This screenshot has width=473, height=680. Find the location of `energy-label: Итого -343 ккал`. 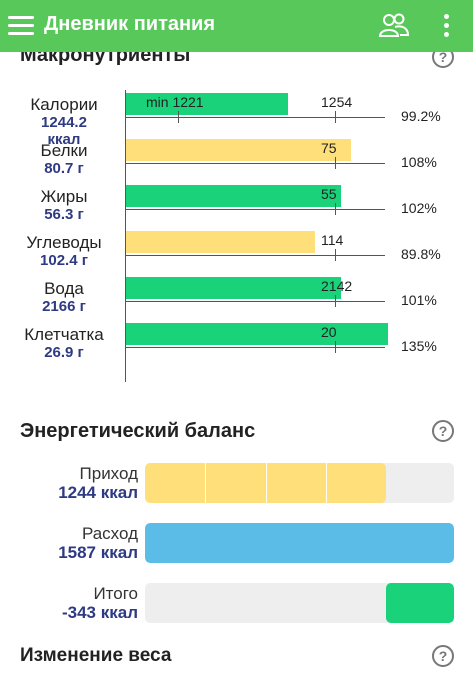

energy-label: Итого -343 ккал is located at coordinates (100, 603).